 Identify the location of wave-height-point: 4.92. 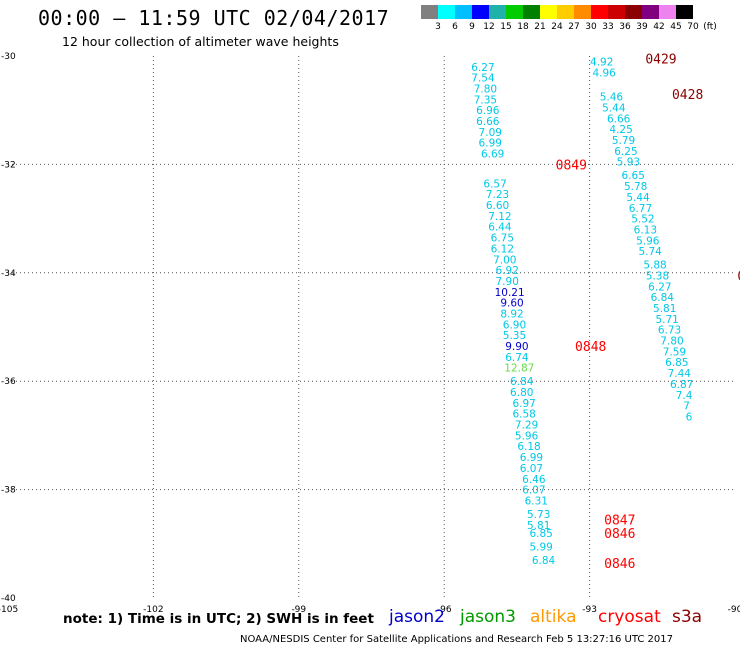
(601, 62).